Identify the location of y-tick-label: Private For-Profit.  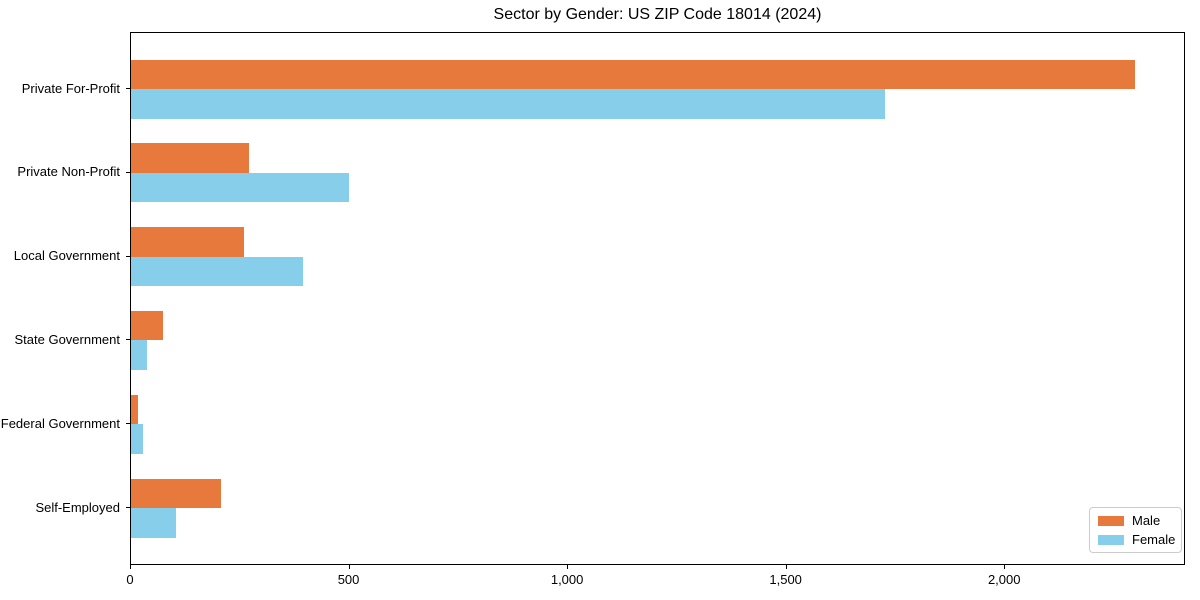
(70, 88).